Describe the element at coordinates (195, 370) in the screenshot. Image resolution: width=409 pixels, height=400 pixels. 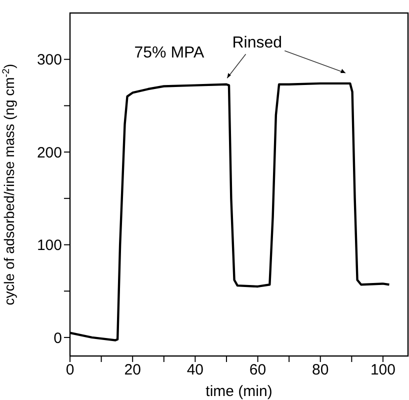
I see `x-tick-label: 40` at that location.